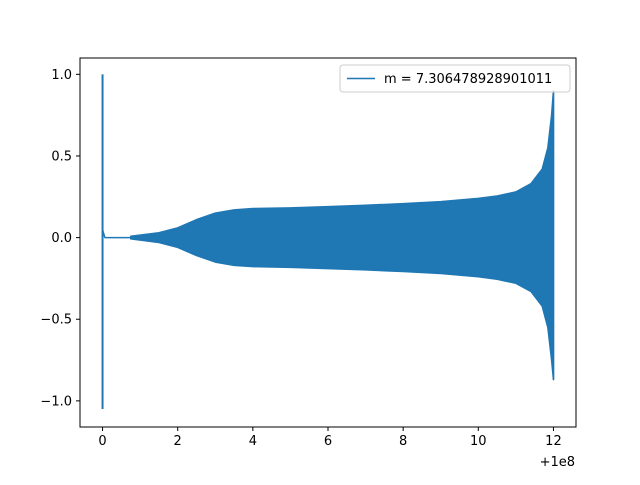 This screenshot has width=640, height=485. Describe the element at coordinates (553, 441) in the screenshot. I see `x-tick-label: 12` at that location.